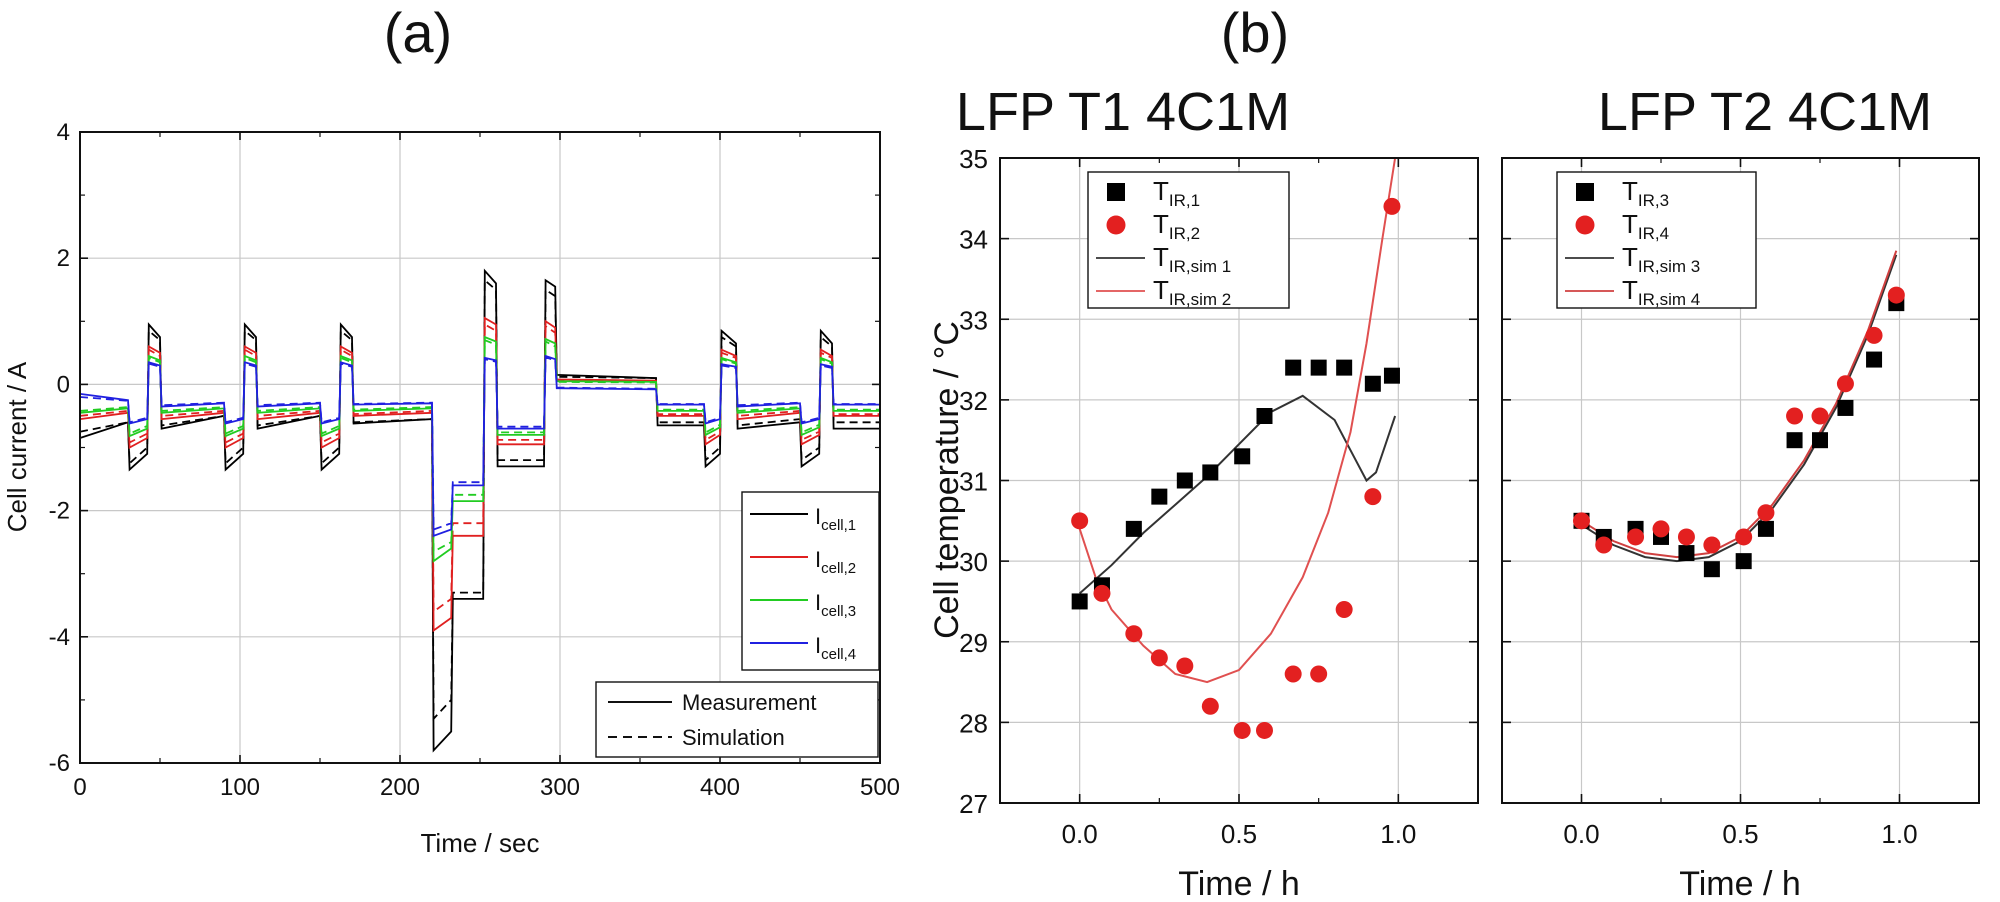 This screenshot has width=2000, height=902. Describe the element at coordinates (1116, 192) in the screenshot. I see `chart-b1-legend-square` at that location.